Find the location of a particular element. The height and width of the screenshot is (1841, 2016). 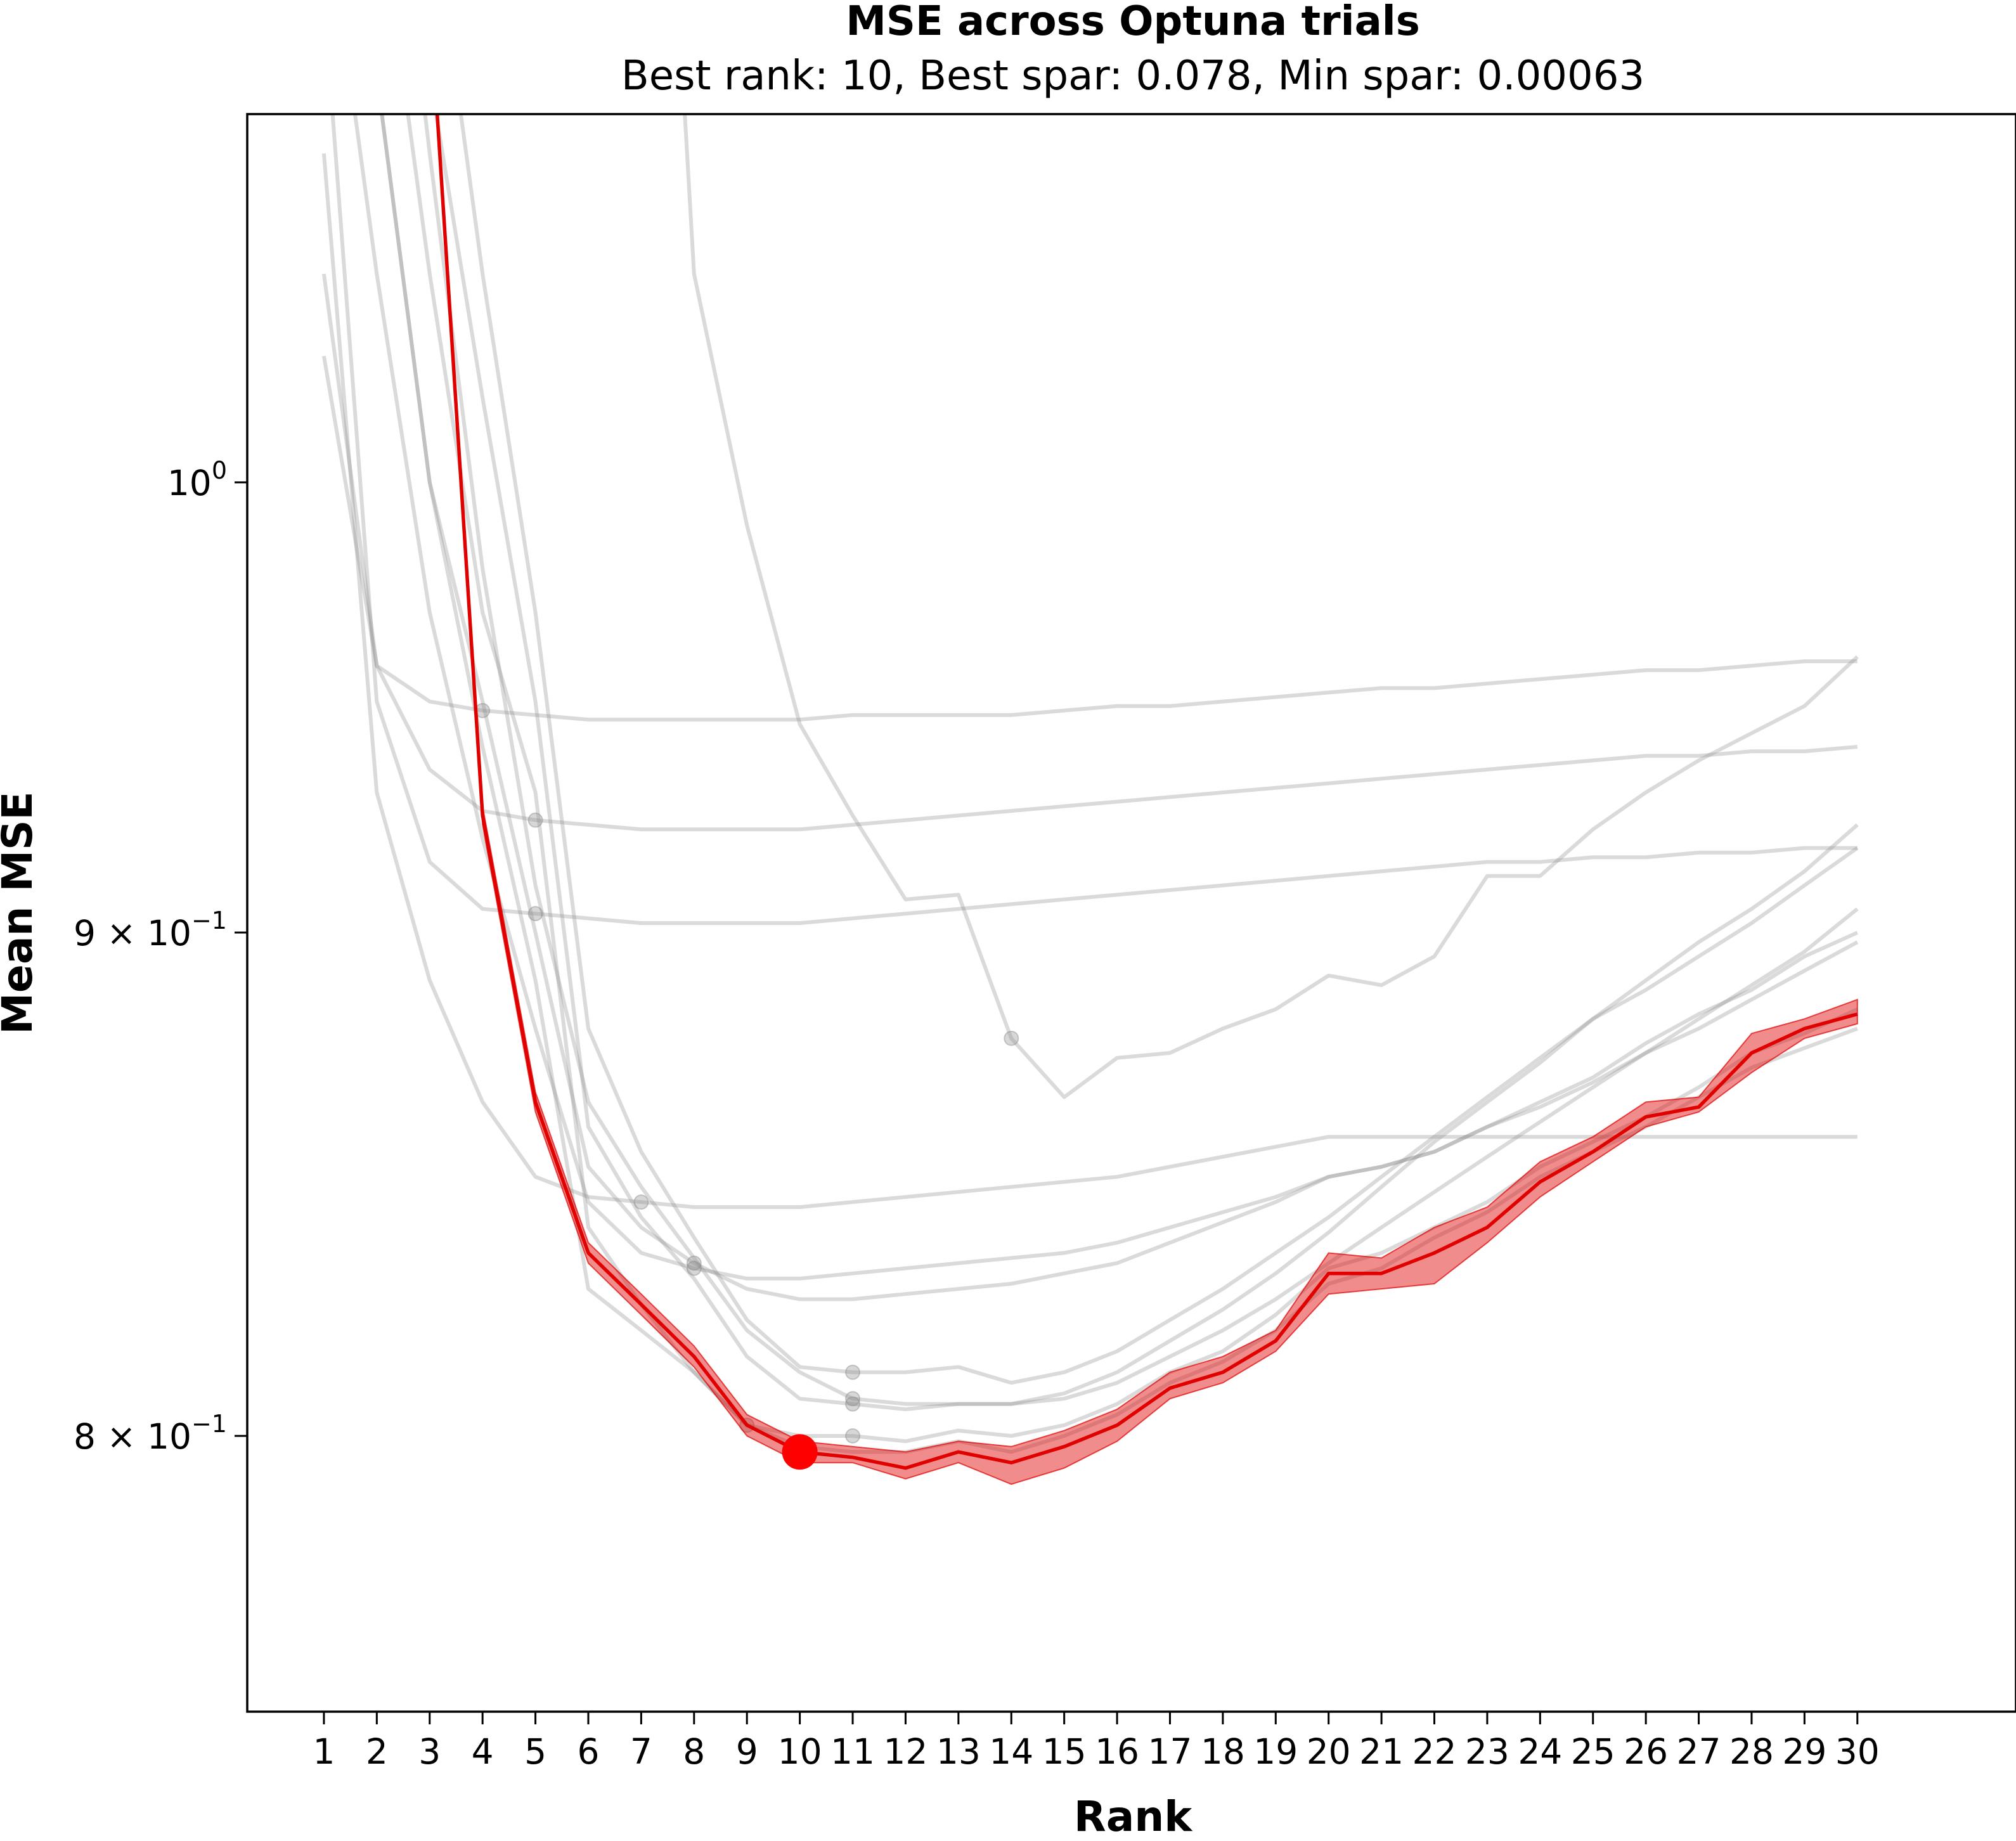

x-tick-label: 5 is located at coordinates (535, 1751).